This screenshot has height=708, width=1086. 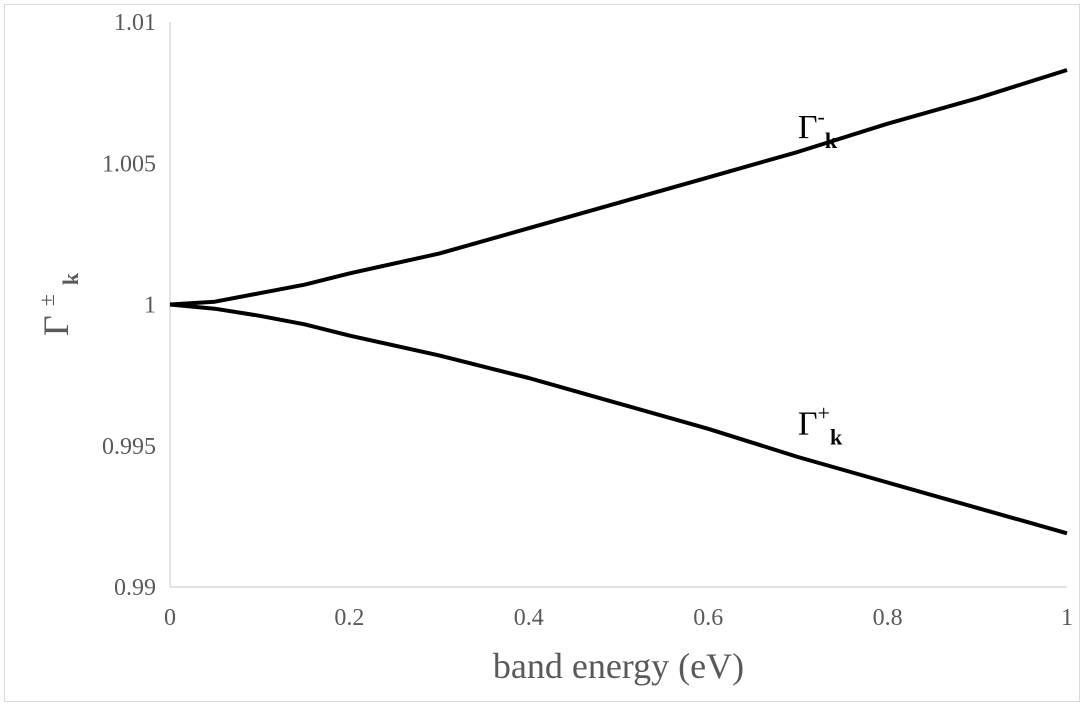 I want to click on y-tick-label-3: 1.005, so click(x=129, y=164).